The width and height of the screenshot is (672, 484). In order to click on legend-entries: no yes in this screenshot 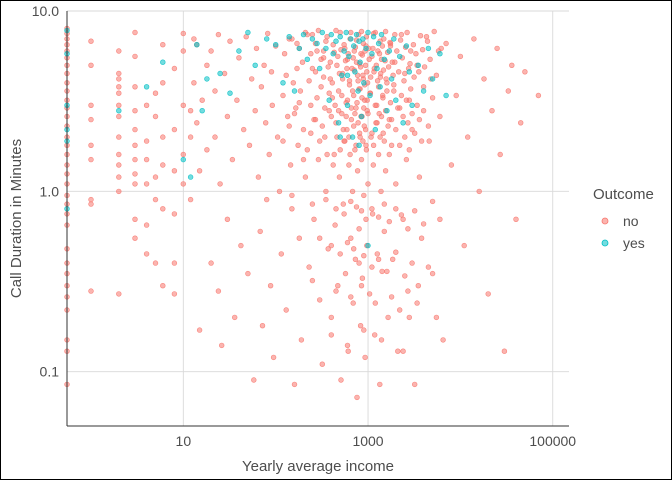, I will do `click(623, 232)`.